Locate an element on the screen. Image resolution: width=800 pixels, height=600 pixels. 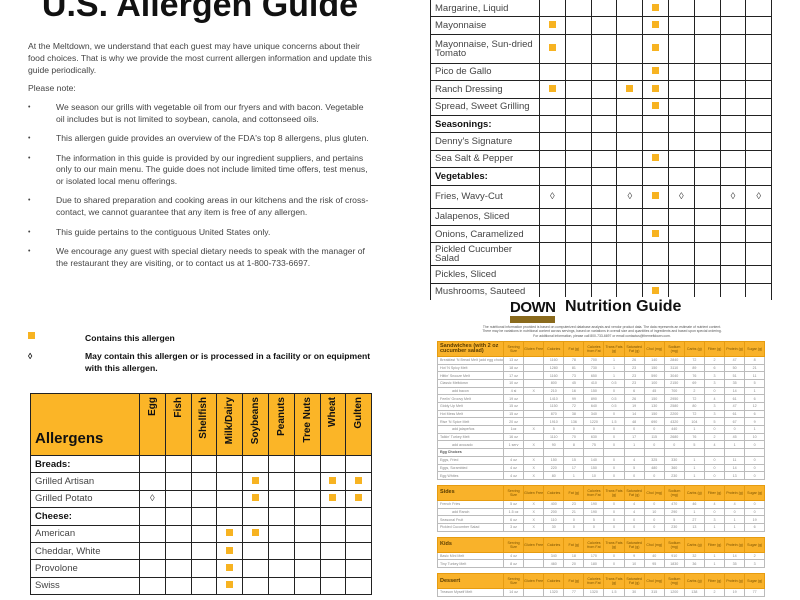
column-header: Fiber (g) is located at coordinates (714, 492).